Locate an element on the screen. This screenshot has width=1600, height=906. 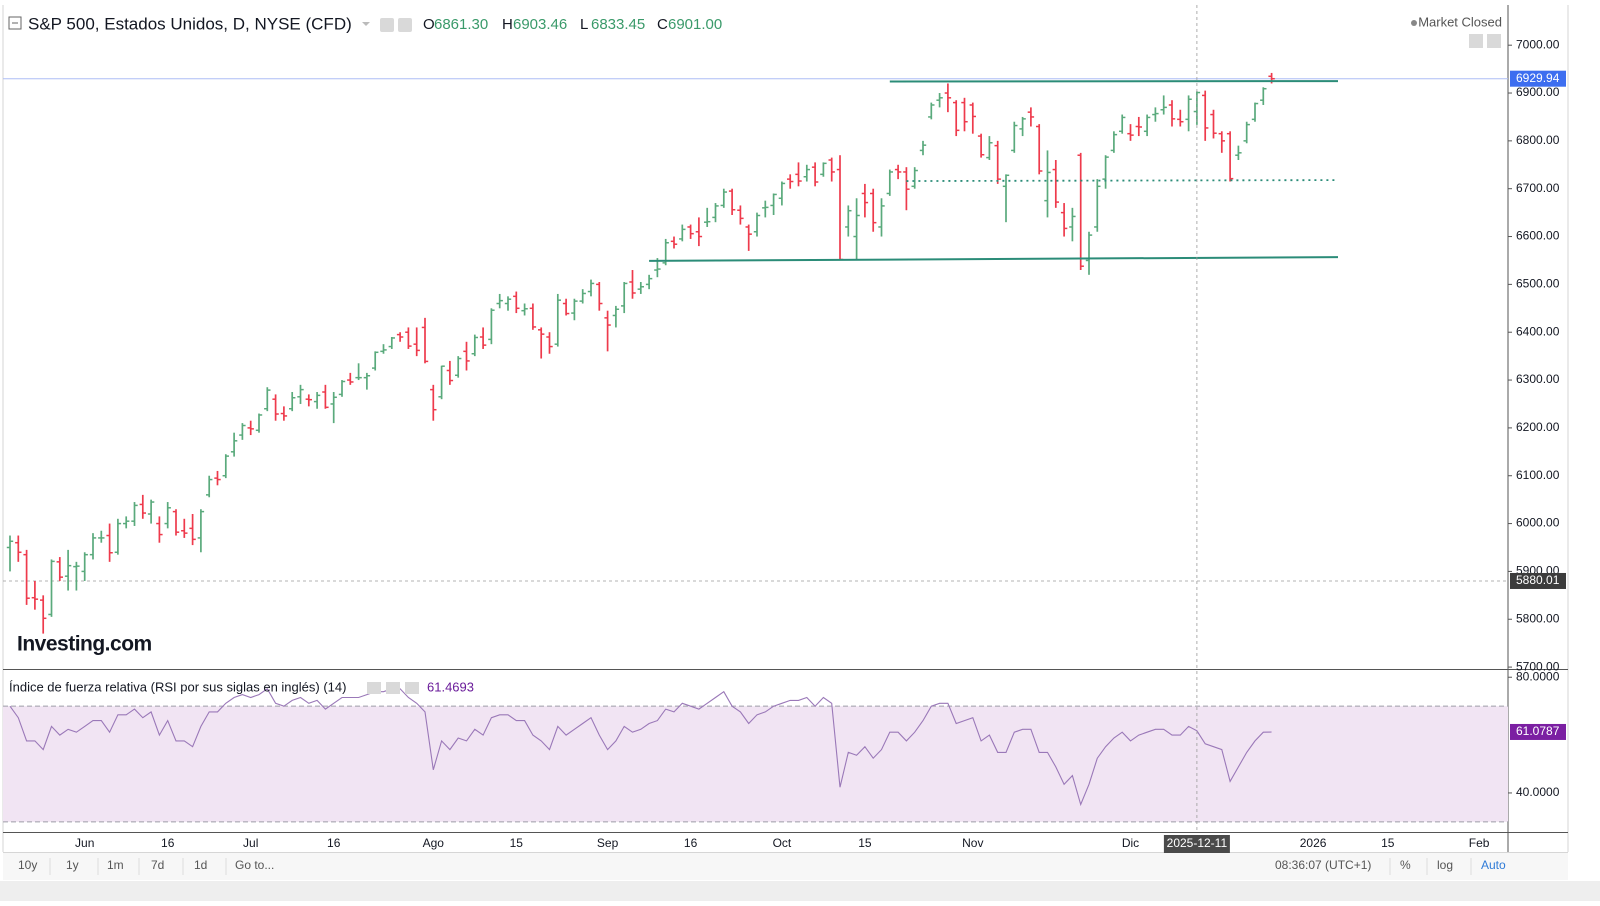
y-tick-label: 6200.00 is located at coordinates (1538, 427).